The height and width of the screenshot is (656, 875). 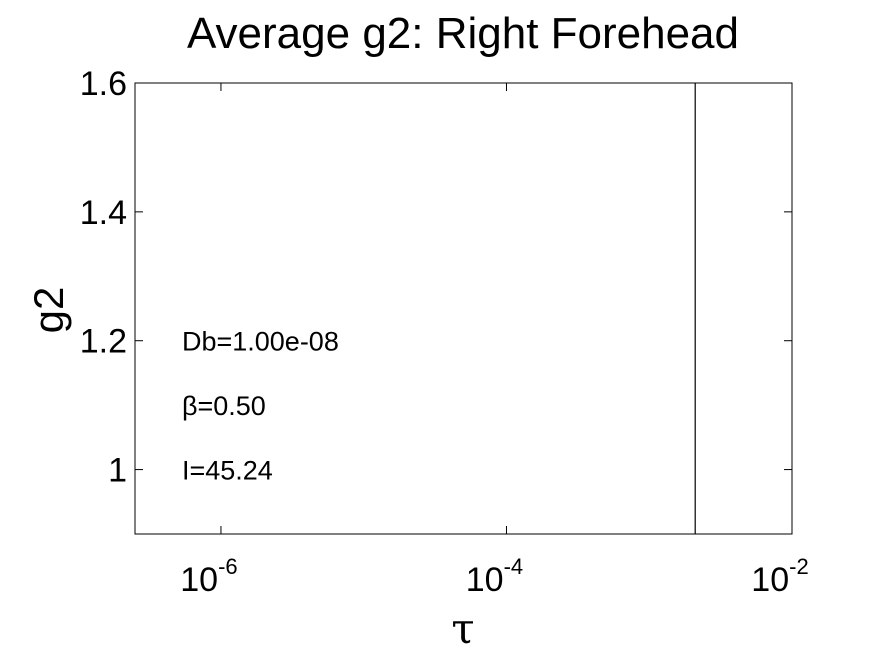 What do you see at coordinates (260, 342) in the screenshot?
I see `annotation-text: Db=1.00e-08` at bounding box center [260, 342].